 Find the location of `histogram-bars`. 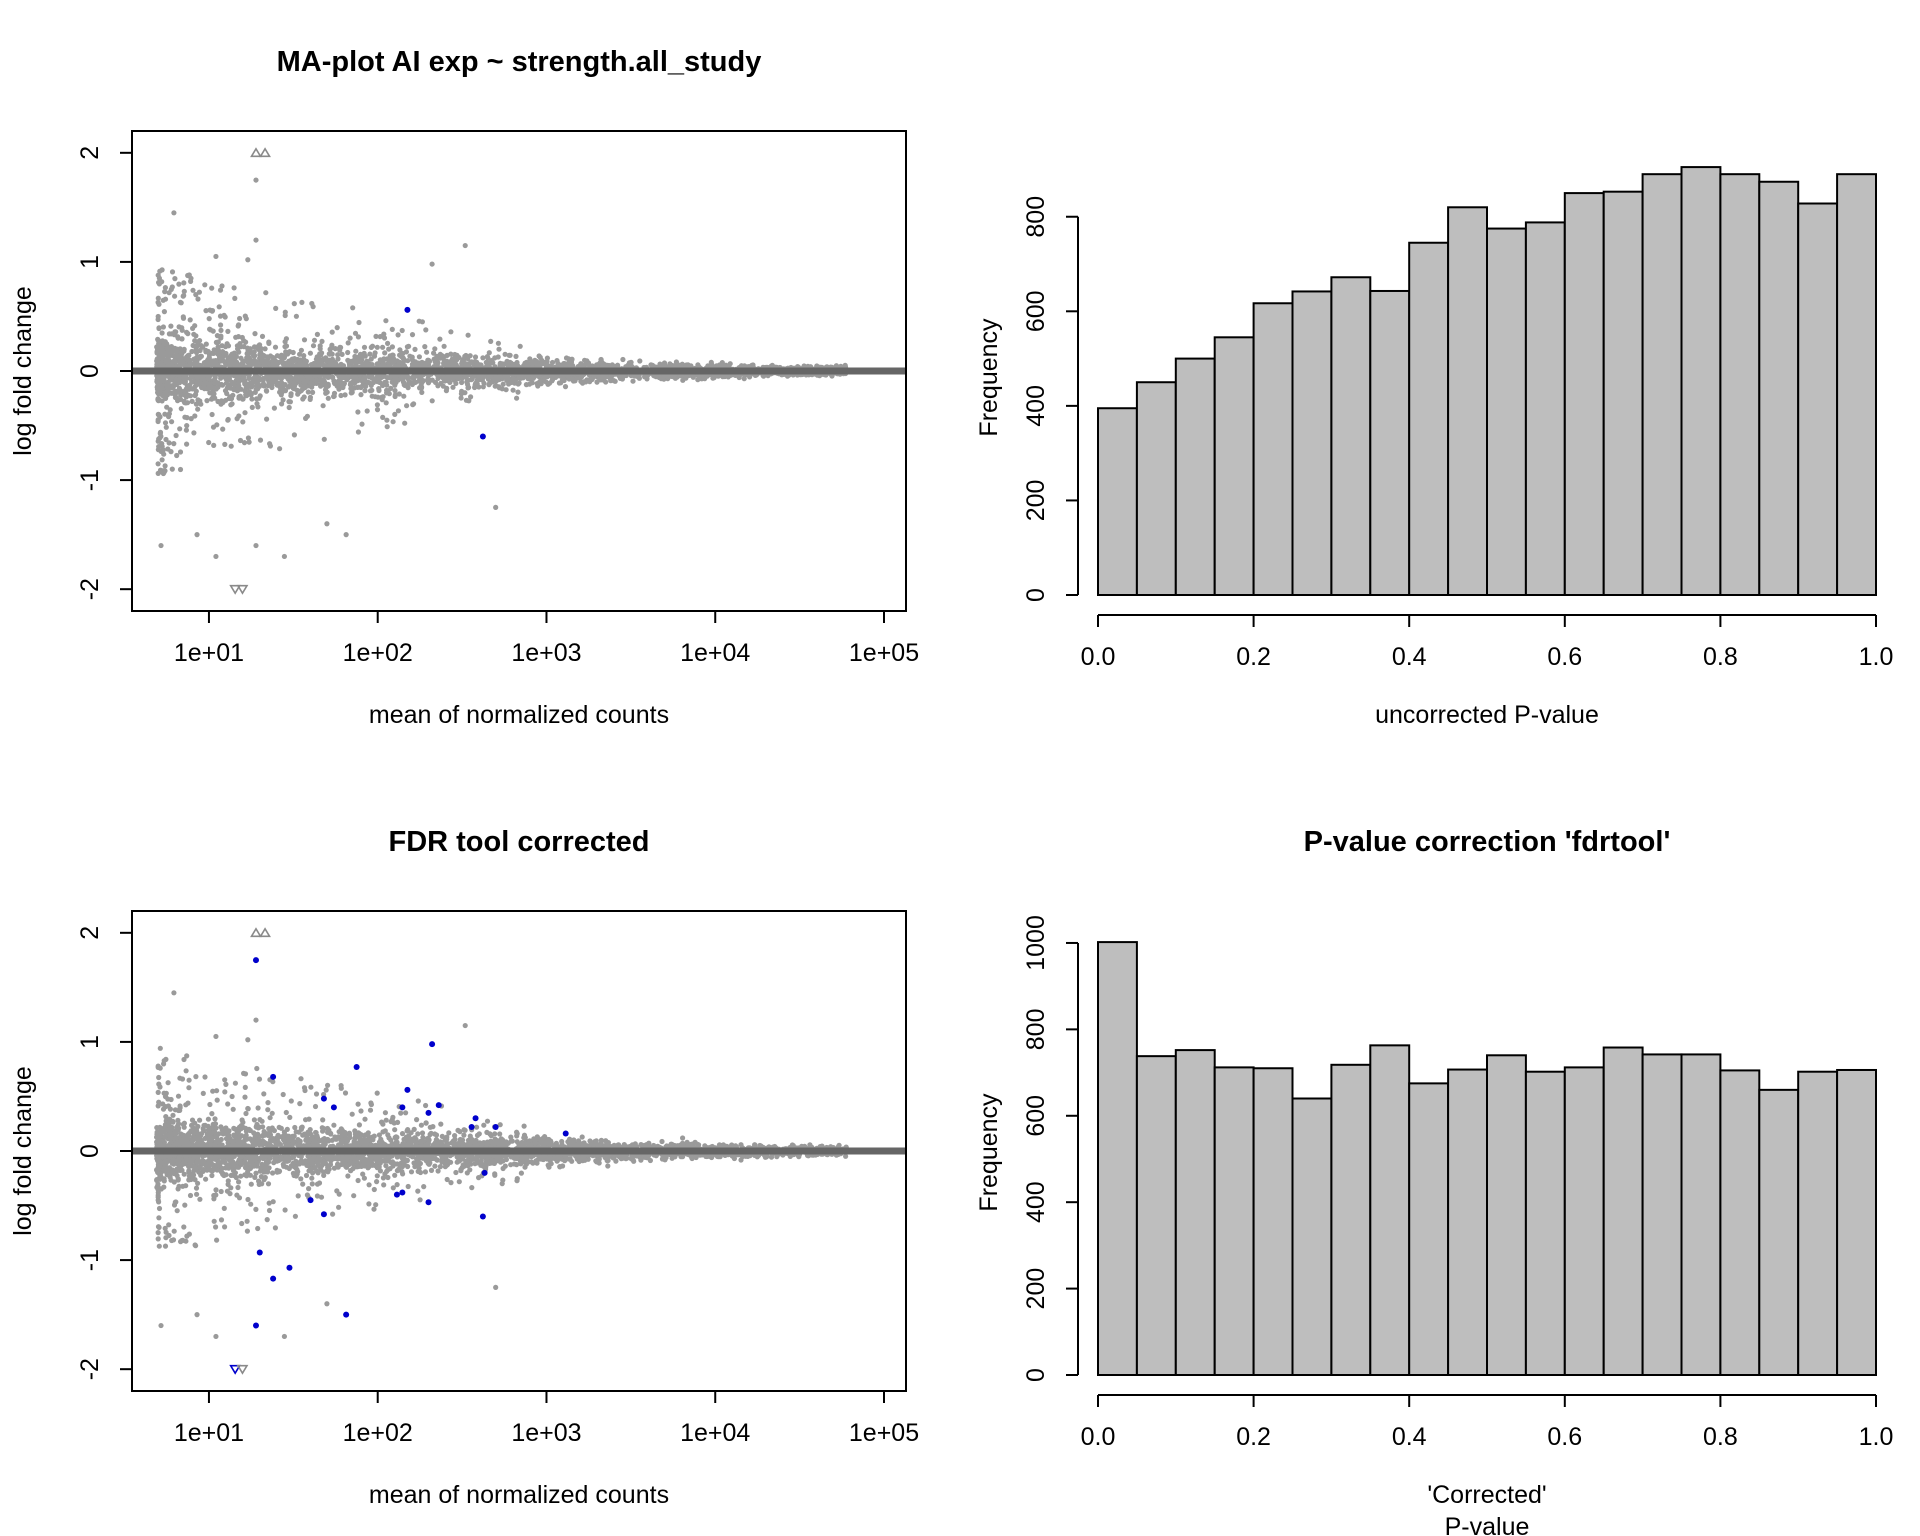

histogram-bars is located at coordinates (1487, 381).